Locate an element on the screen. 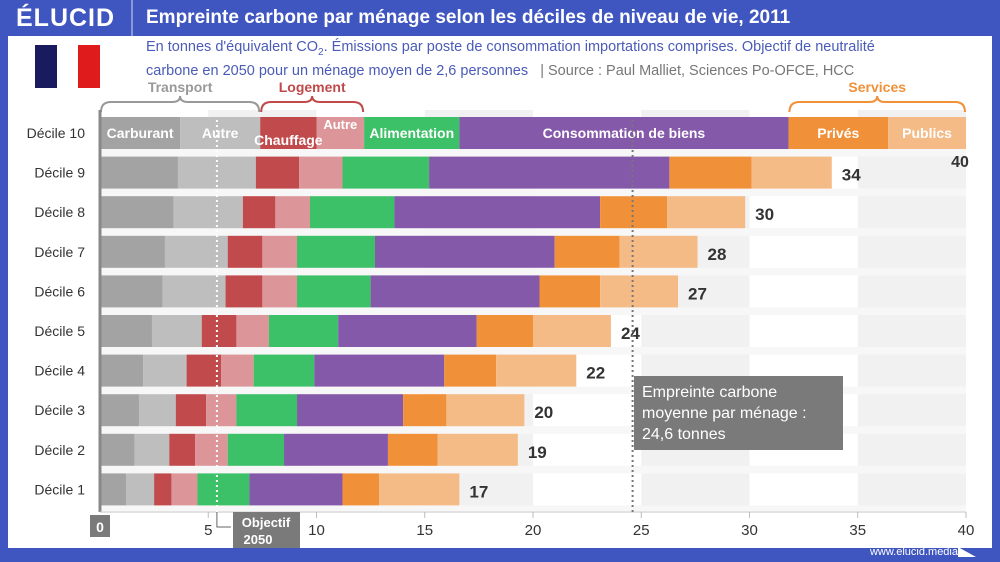  series-label: Publics is located at coordinates (927, 133).